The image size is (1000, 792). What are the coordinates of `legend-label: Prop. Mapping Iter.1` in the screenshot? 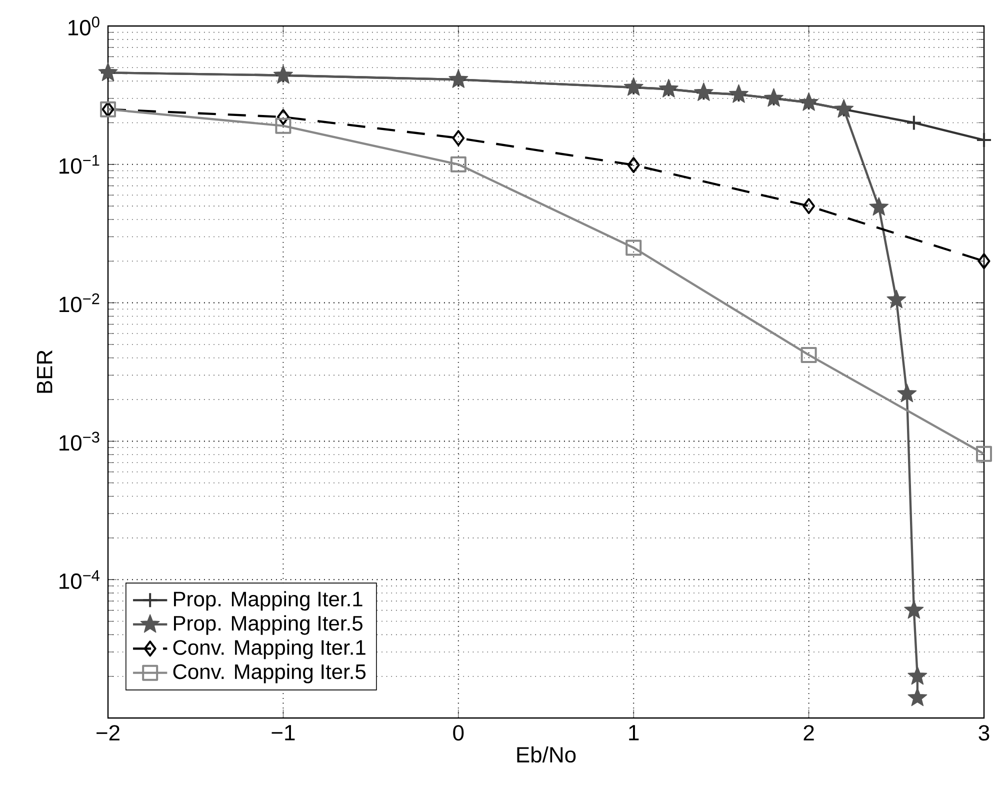 It's located at (268, 601).